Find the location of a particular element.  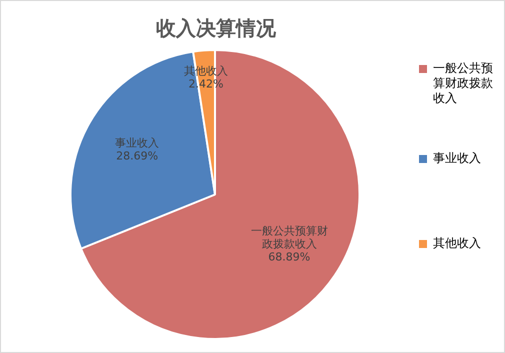

slice-label: 事业收入 is located at coordinates (137, 143).